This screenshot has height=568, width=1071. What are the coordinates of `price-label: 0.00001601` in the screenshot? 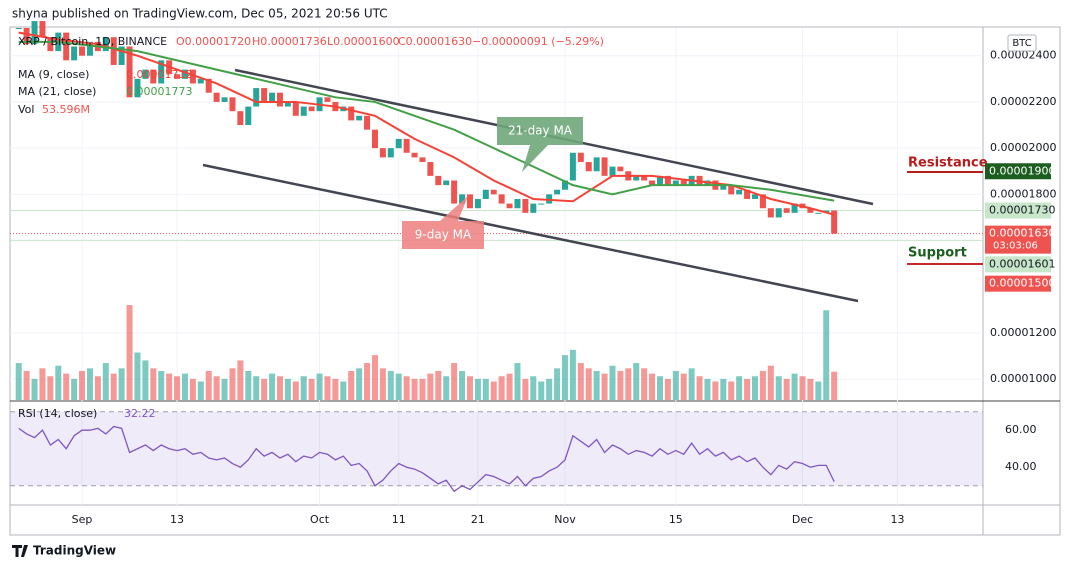 It's located at (1022, 263).